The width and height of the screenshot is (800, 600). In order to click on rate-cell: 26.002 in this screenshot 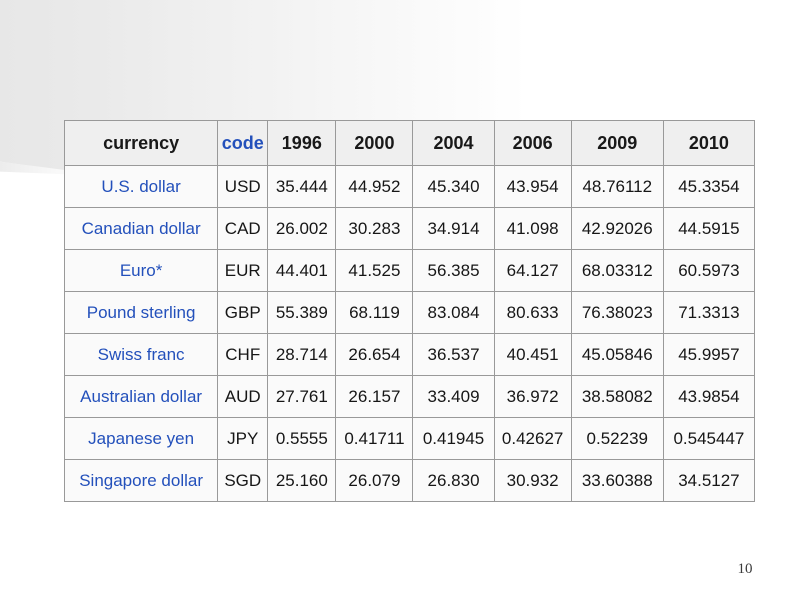, I will do `click(302, 228)`.